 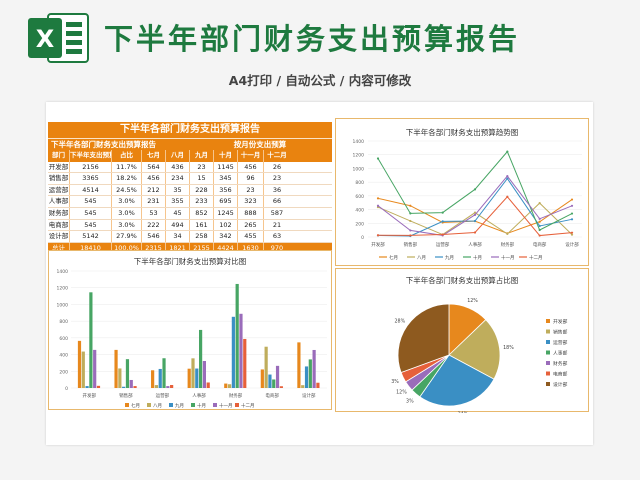 I want to click on table-cell: 258, so click(x=202, y=236).